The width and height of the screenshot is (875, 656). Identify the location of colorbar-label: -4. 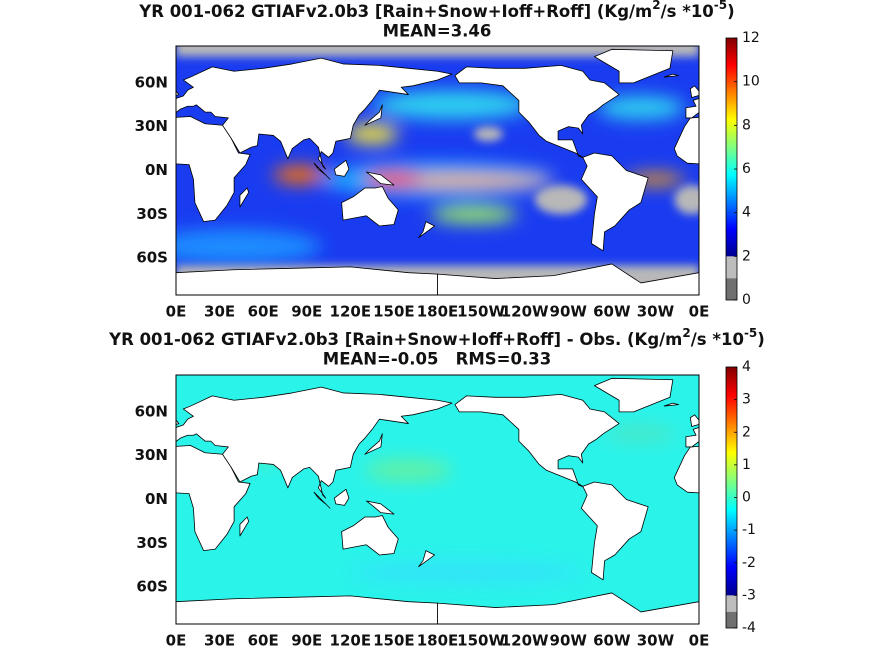
(749, 628).